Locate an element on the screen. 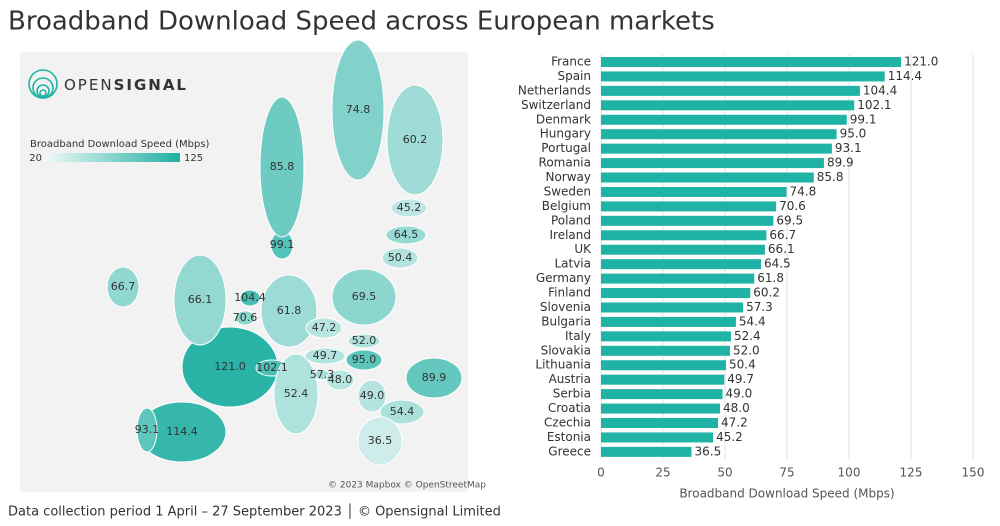  value-label: 49.7 is located at coordinates (740, 379).